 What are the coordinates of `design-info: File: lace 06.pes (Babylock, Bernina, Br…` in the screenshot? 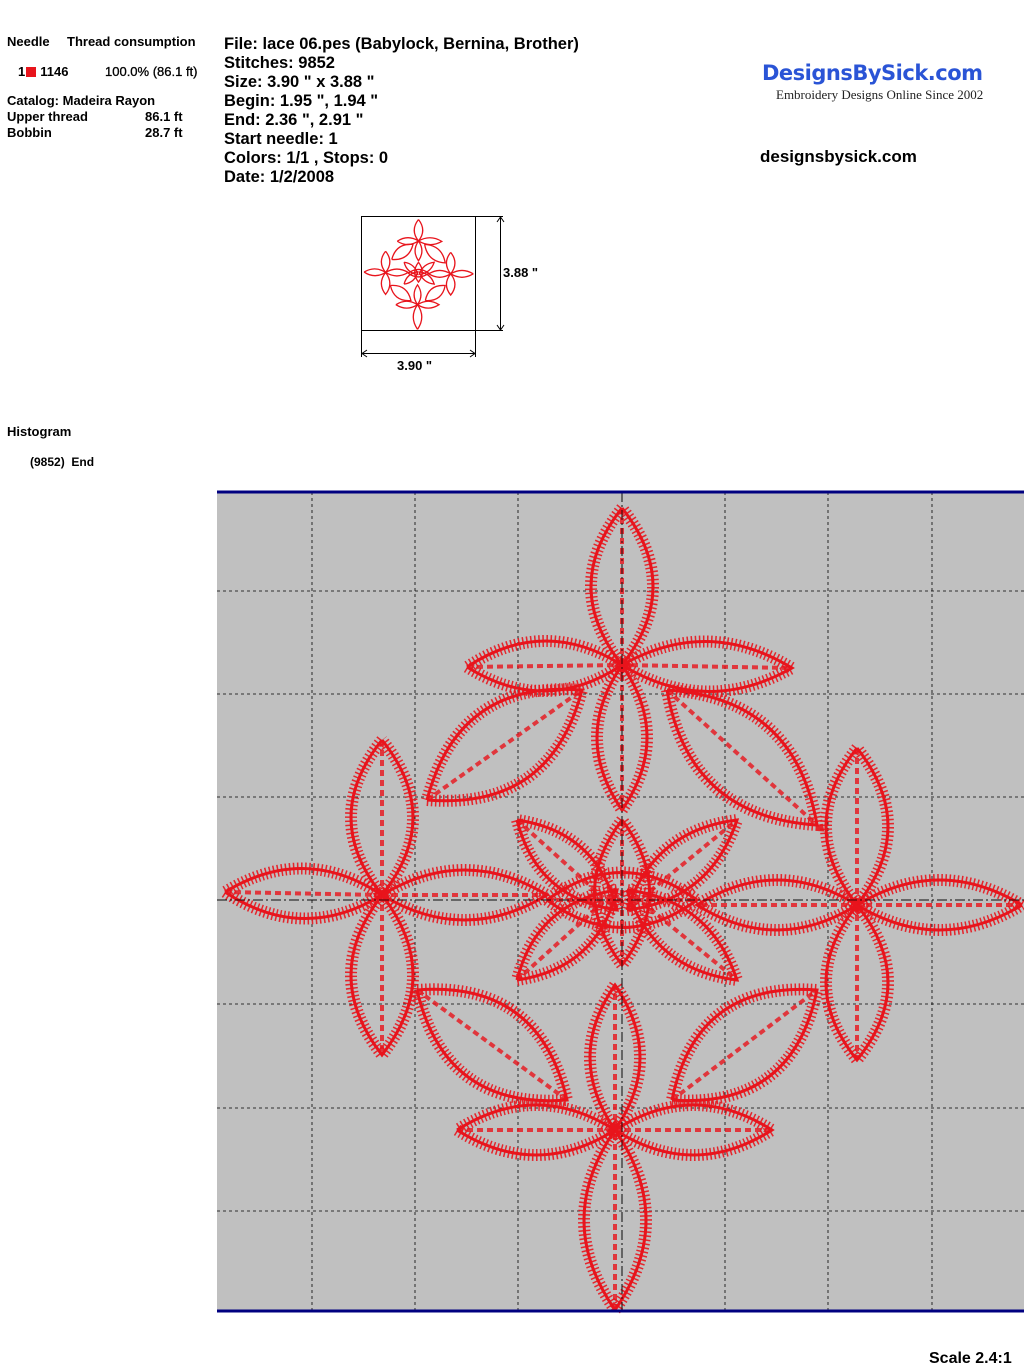 It's located at (401, 111).